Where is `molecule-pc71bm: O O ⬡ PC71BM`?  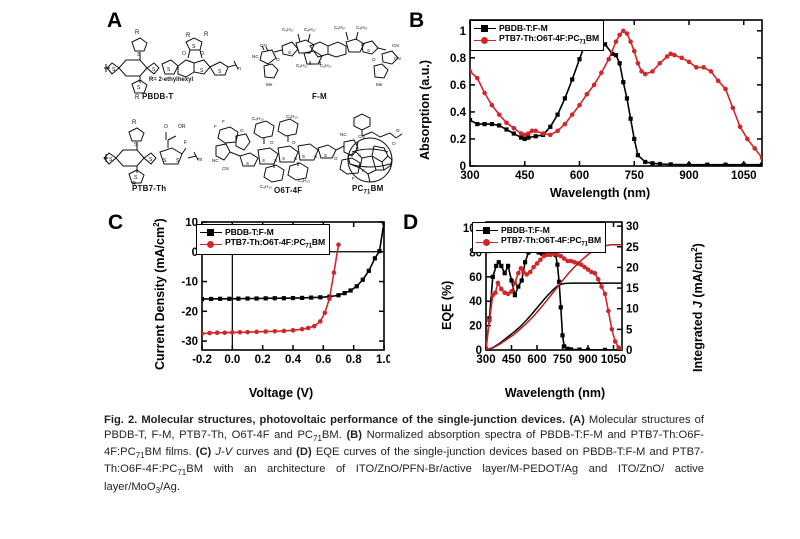
molecule-pc71bm: O O ⬡ PC71BM is located at coordinates (375, 154).